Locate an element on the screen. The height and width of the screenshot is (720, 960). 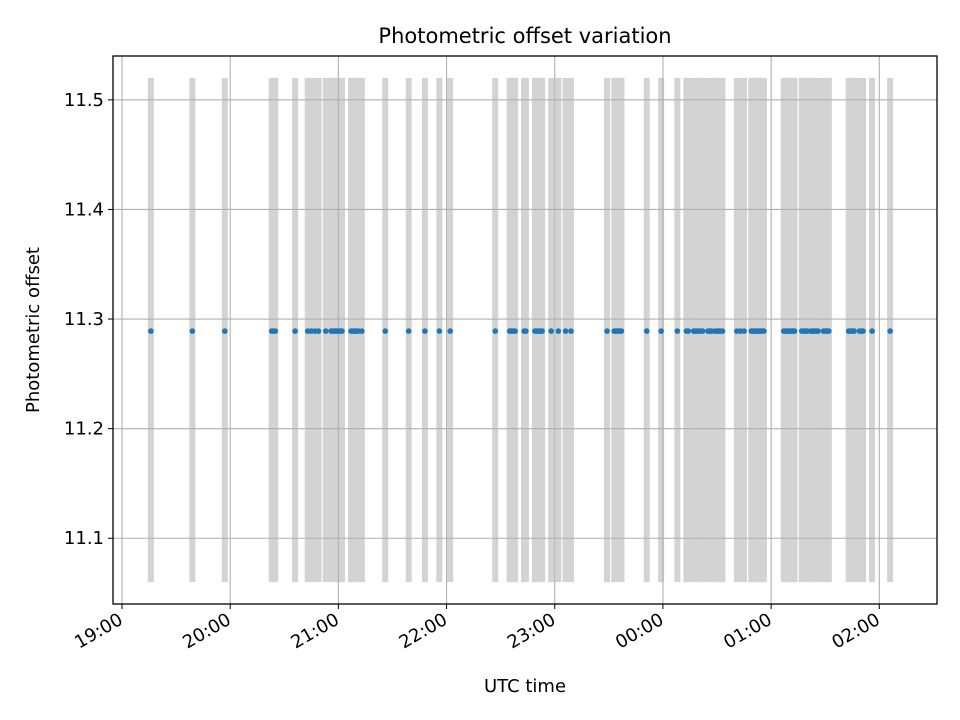
y-axis-title: Photometric offset is located at coordinates (33, 330).